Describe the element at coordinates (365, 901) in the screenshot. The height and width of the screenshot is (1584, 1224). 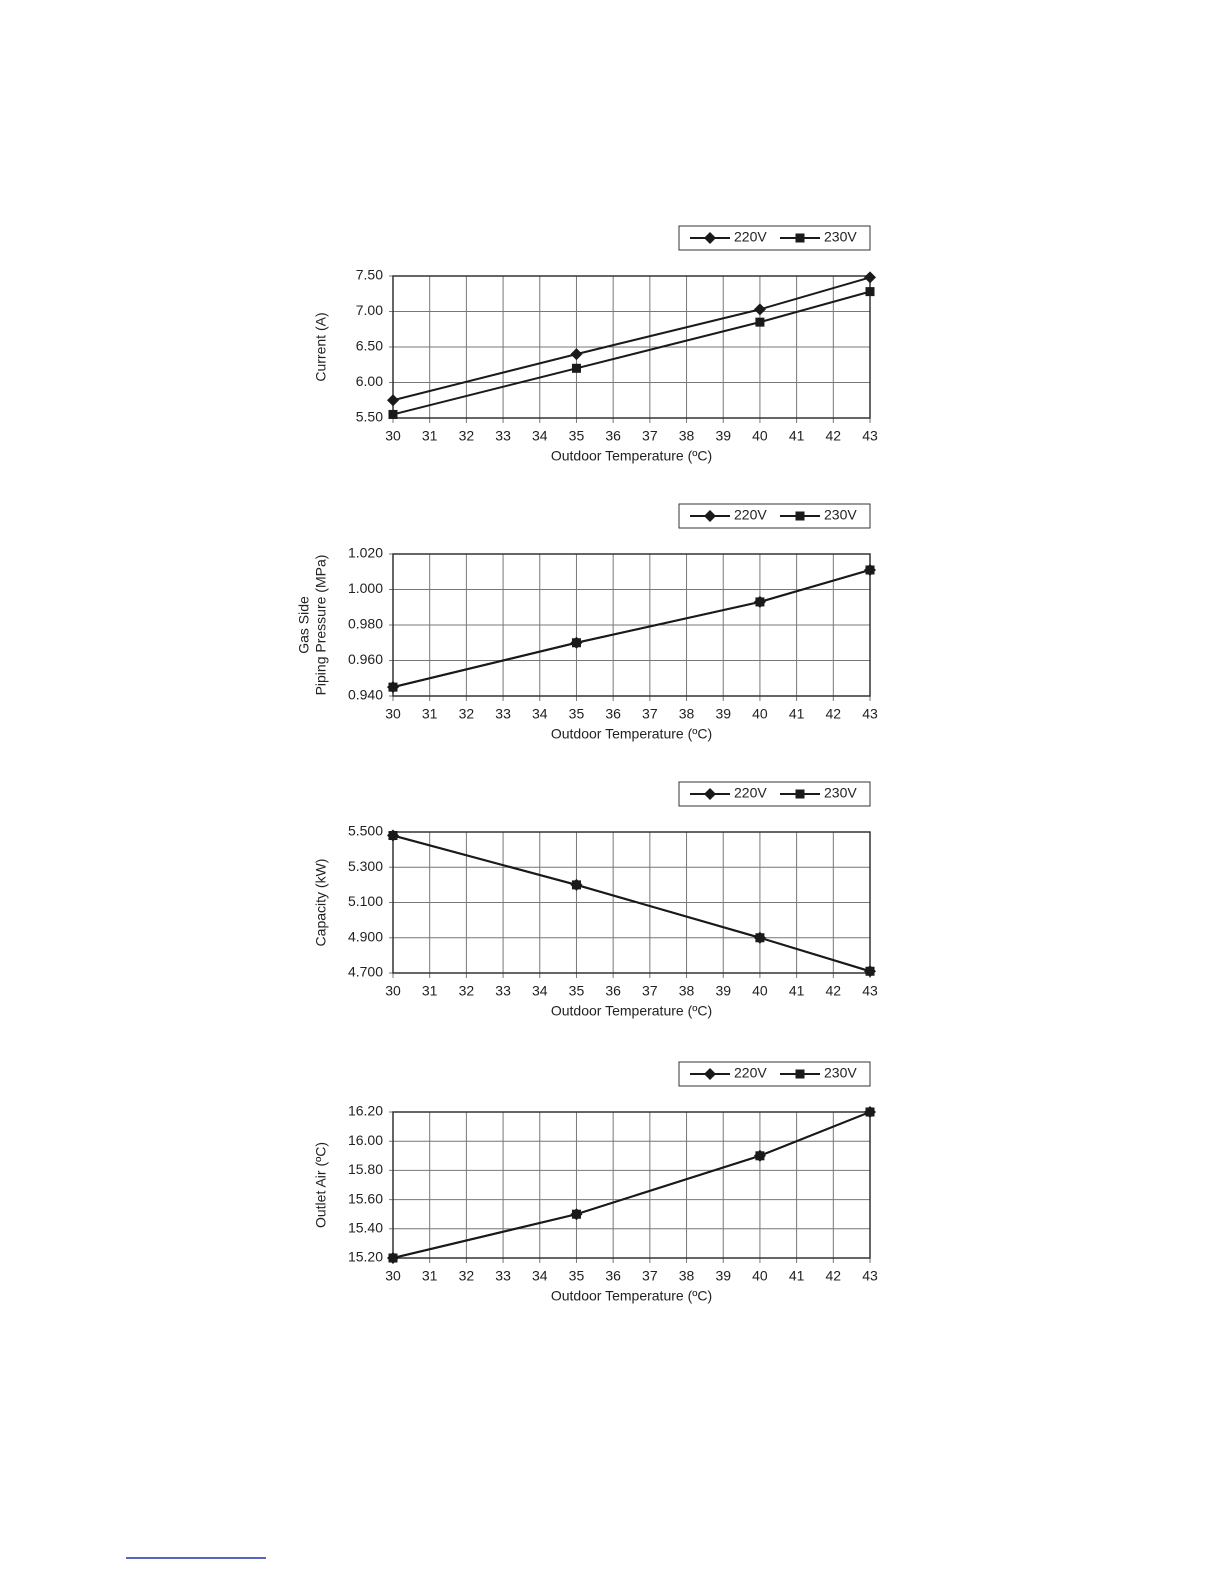
I see `y-tick-label: 5.100` at that location.